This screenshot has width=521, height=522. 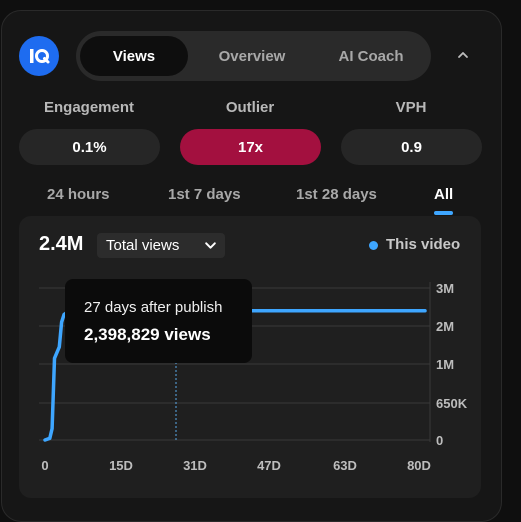 I want to click on tab-views: Views, so click(x=134, y=56).